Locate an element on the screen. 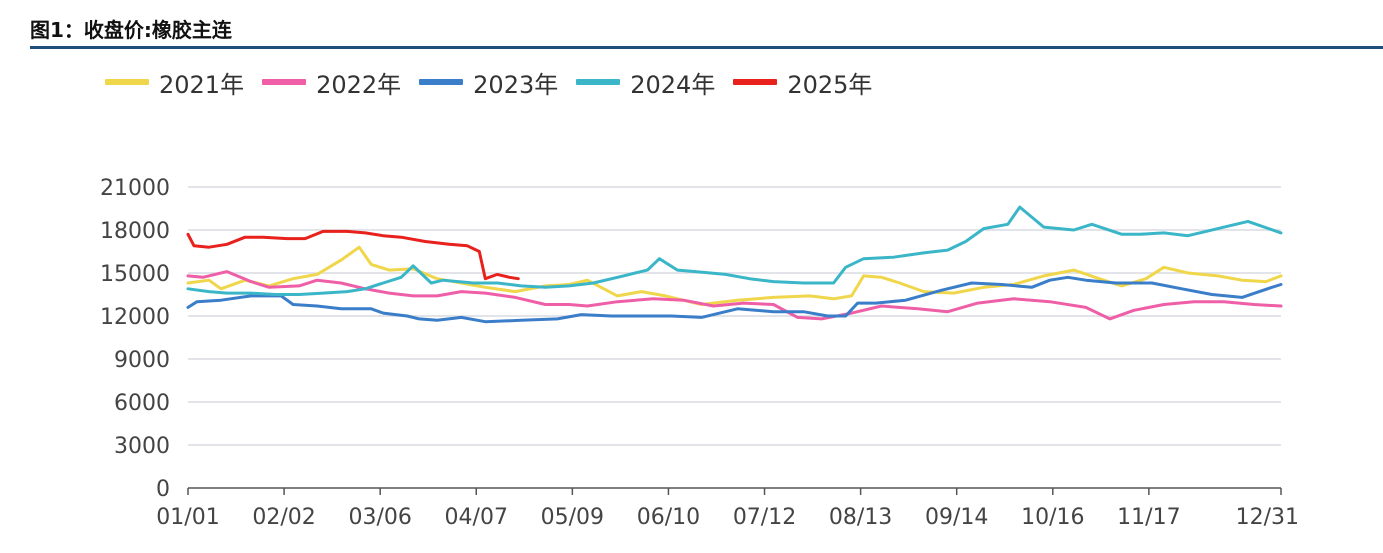 Image resolution: width=1383 pixels, height=553 pixels. legend-item: 2023年 is located at coordinates (488, 82).